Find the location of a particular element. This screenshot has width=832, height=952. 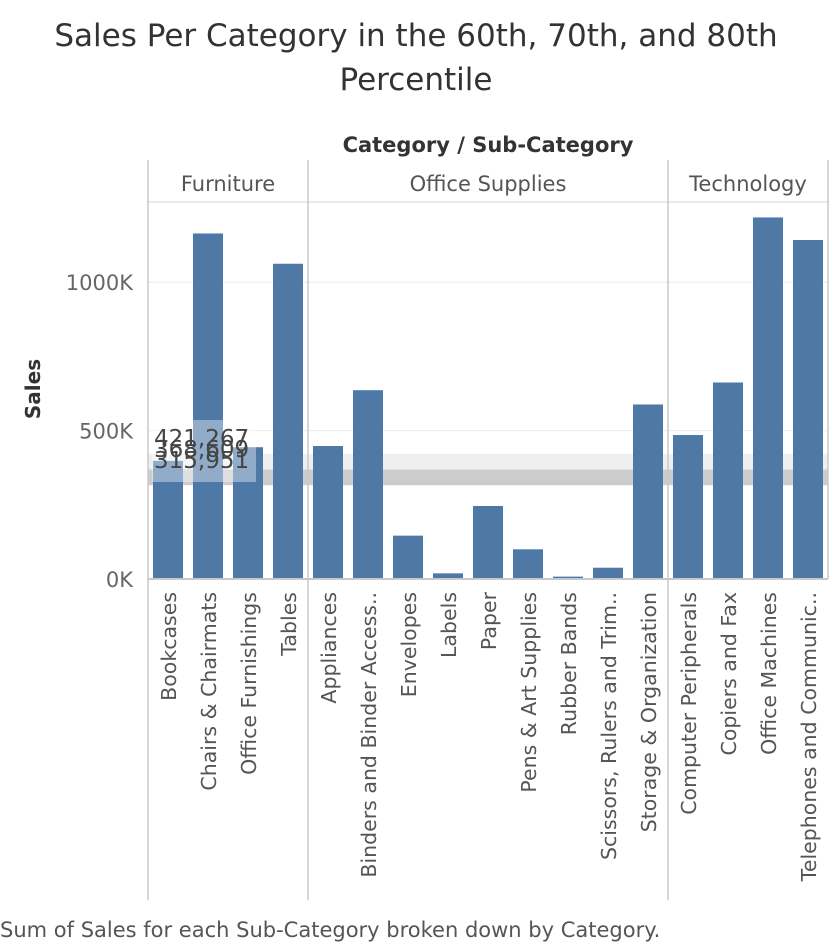

x-tick-label: Copiers and Fax is located at coordinates (729, 674).